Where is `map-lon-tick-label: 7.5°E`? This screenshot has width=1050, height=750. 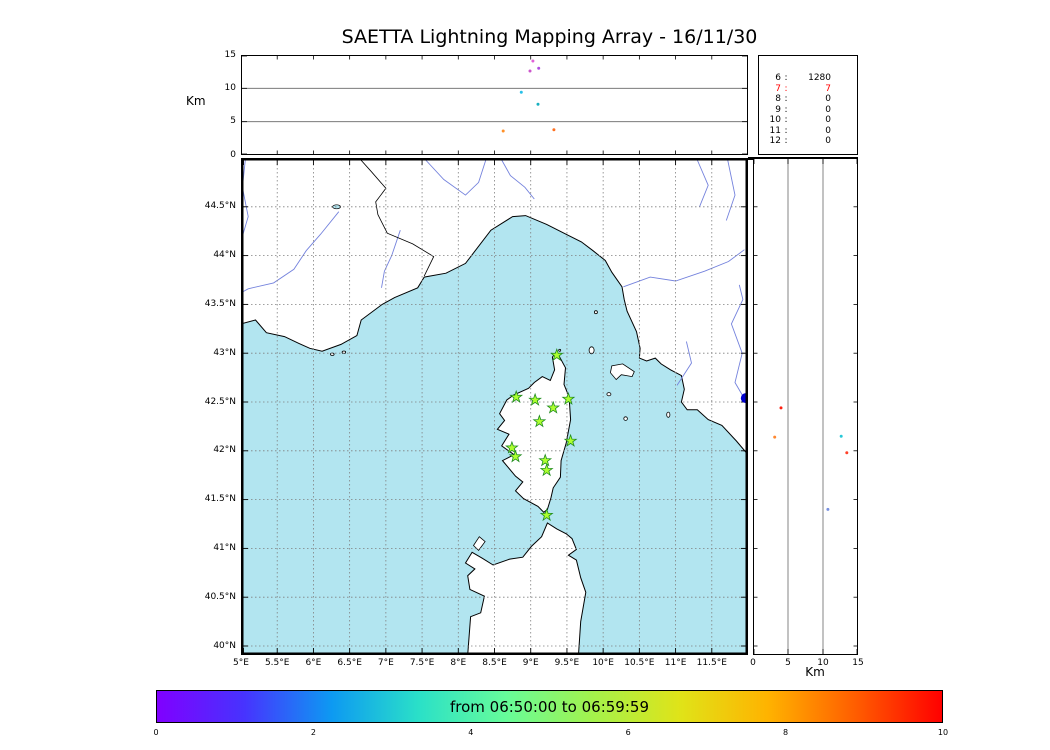
map-lon-tick-label: 7.5°E is located at coordinates (422, 663).